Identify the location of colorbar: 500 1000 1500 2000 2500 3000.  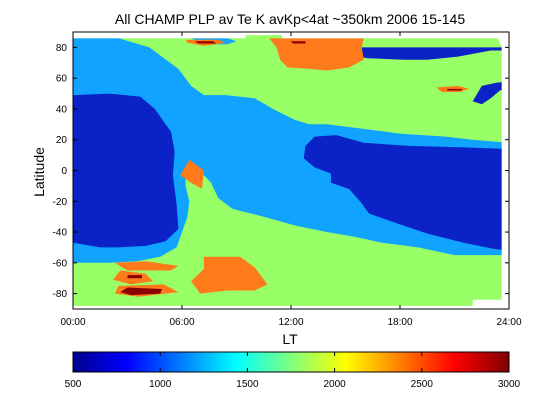
(293, 370).